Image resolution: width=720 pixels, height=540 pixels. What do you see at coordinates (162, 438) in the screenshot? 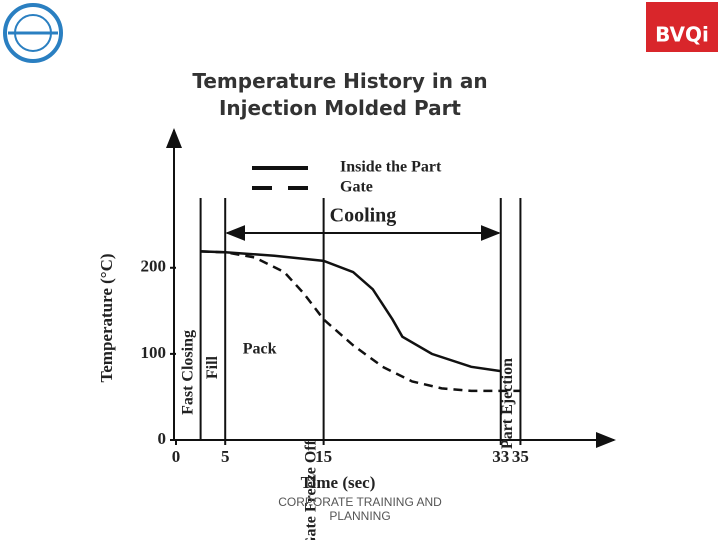
I see `y-tick-label: 0` at bounding box center [162, 438].